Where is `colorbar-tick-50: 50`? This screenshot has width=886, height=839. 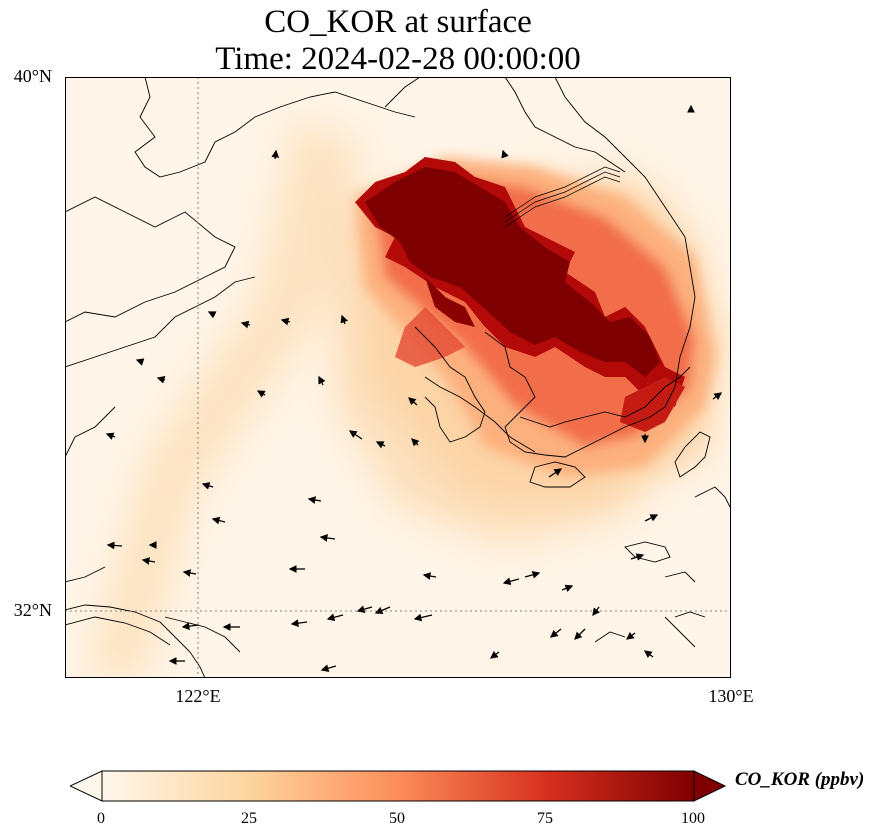
colorbar-tick-50: 50 is located at coordinates (397, 818).